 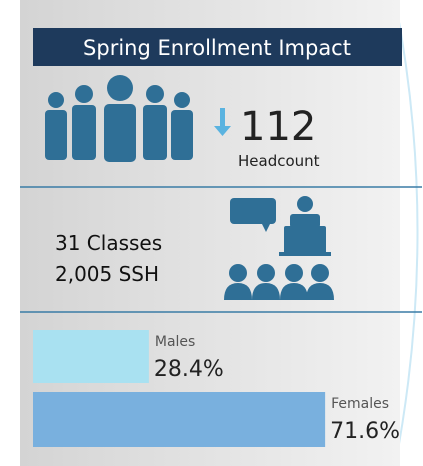 I want to click on decor-curve, so click(x=406, y=233).